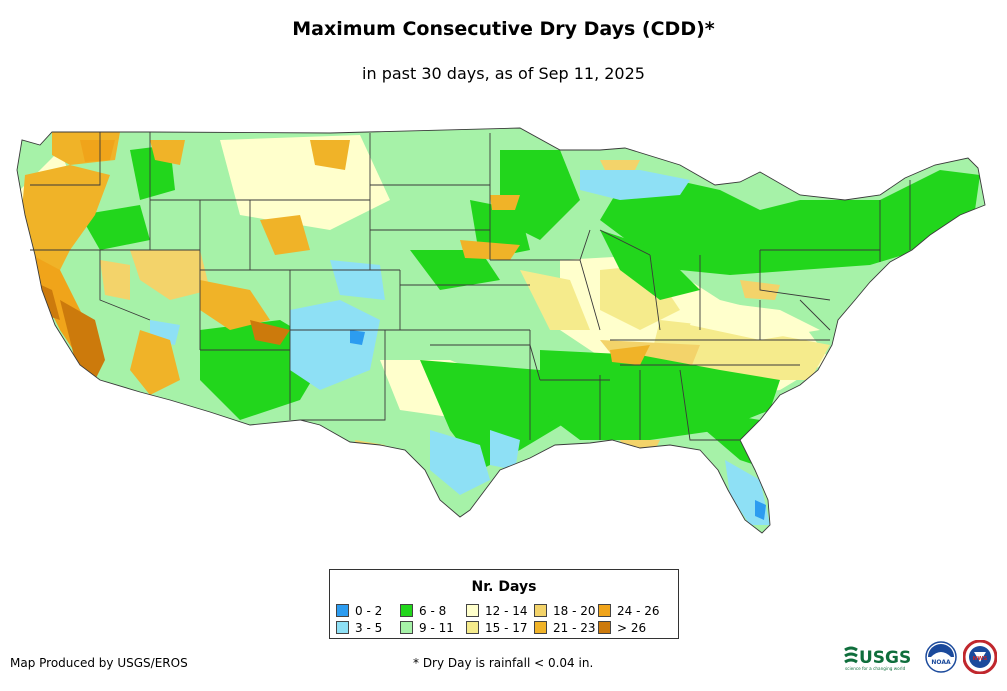 The width and height of the screenshot is (1007, 691). What do you see at coordinates (638, 610) in the screenshot?
I see `legend-label: 24 - 26` at bounding box center [638, 610].